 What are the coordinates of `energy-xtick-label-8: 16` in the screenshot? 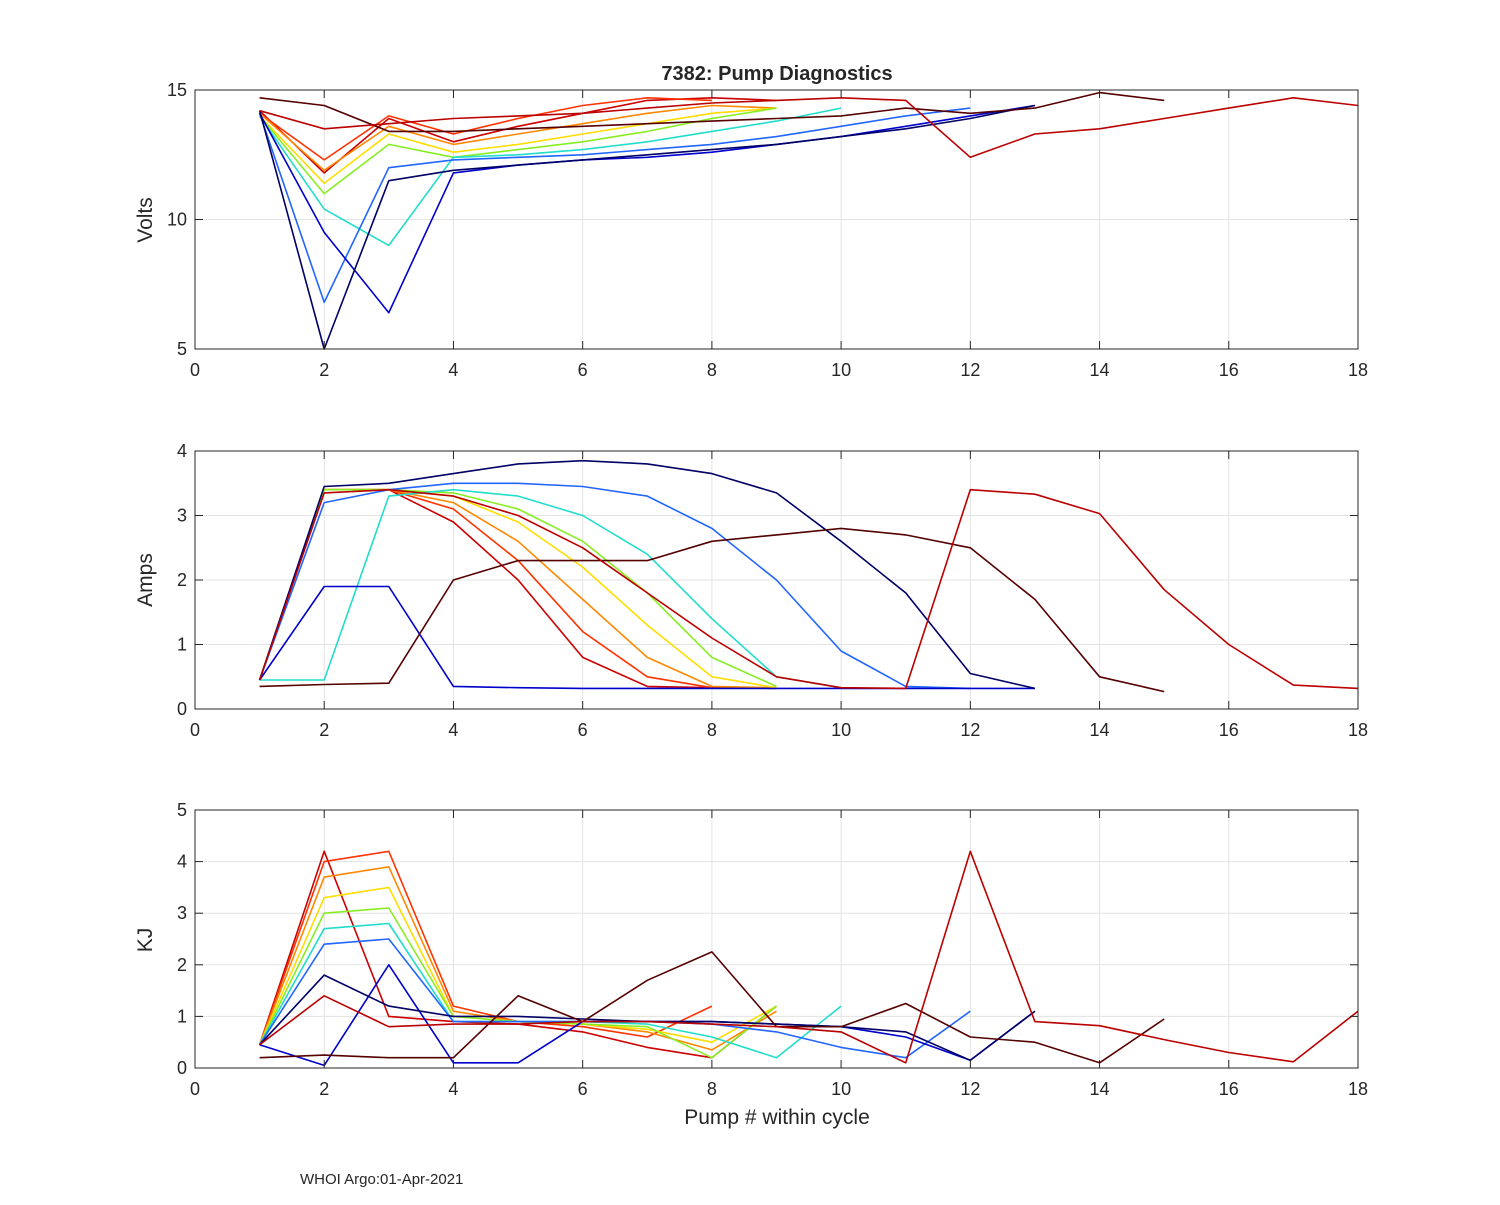 It's located at (1229, 1089).